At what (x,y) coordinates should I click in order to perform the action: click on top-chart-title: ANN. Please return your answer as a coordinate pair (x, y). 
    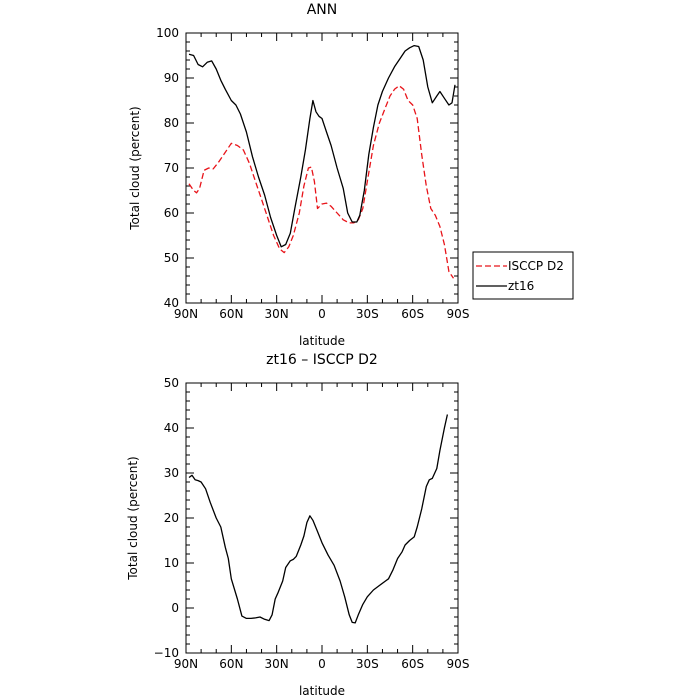
    Looking at the image, I should click on (322, 10).